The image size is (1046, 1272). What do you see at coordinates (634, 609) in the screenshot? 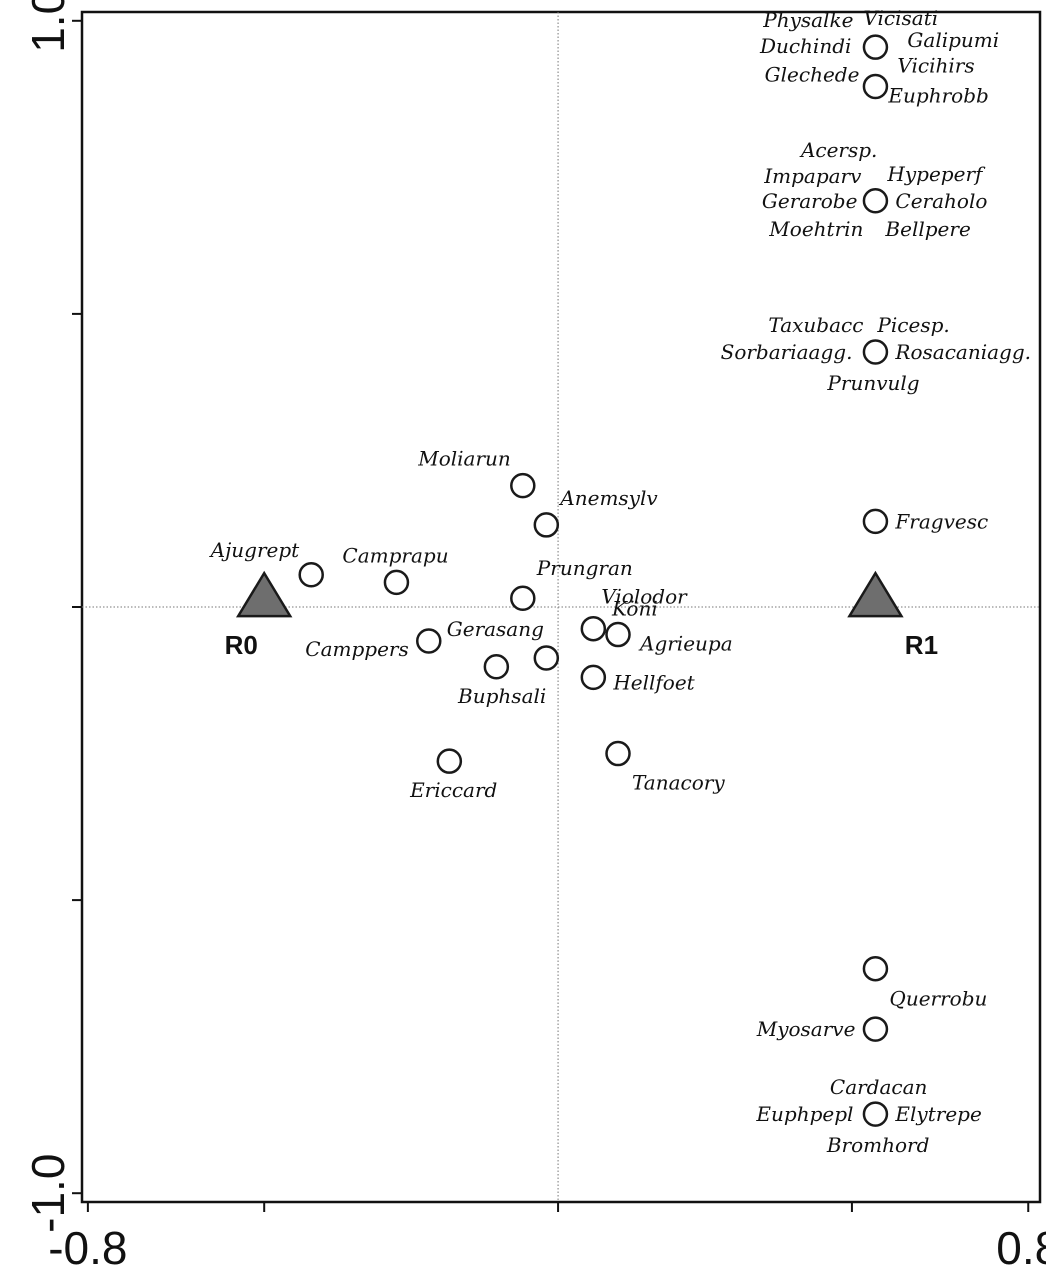
I see `species-label: Köni` at bounding box center [634, 609].